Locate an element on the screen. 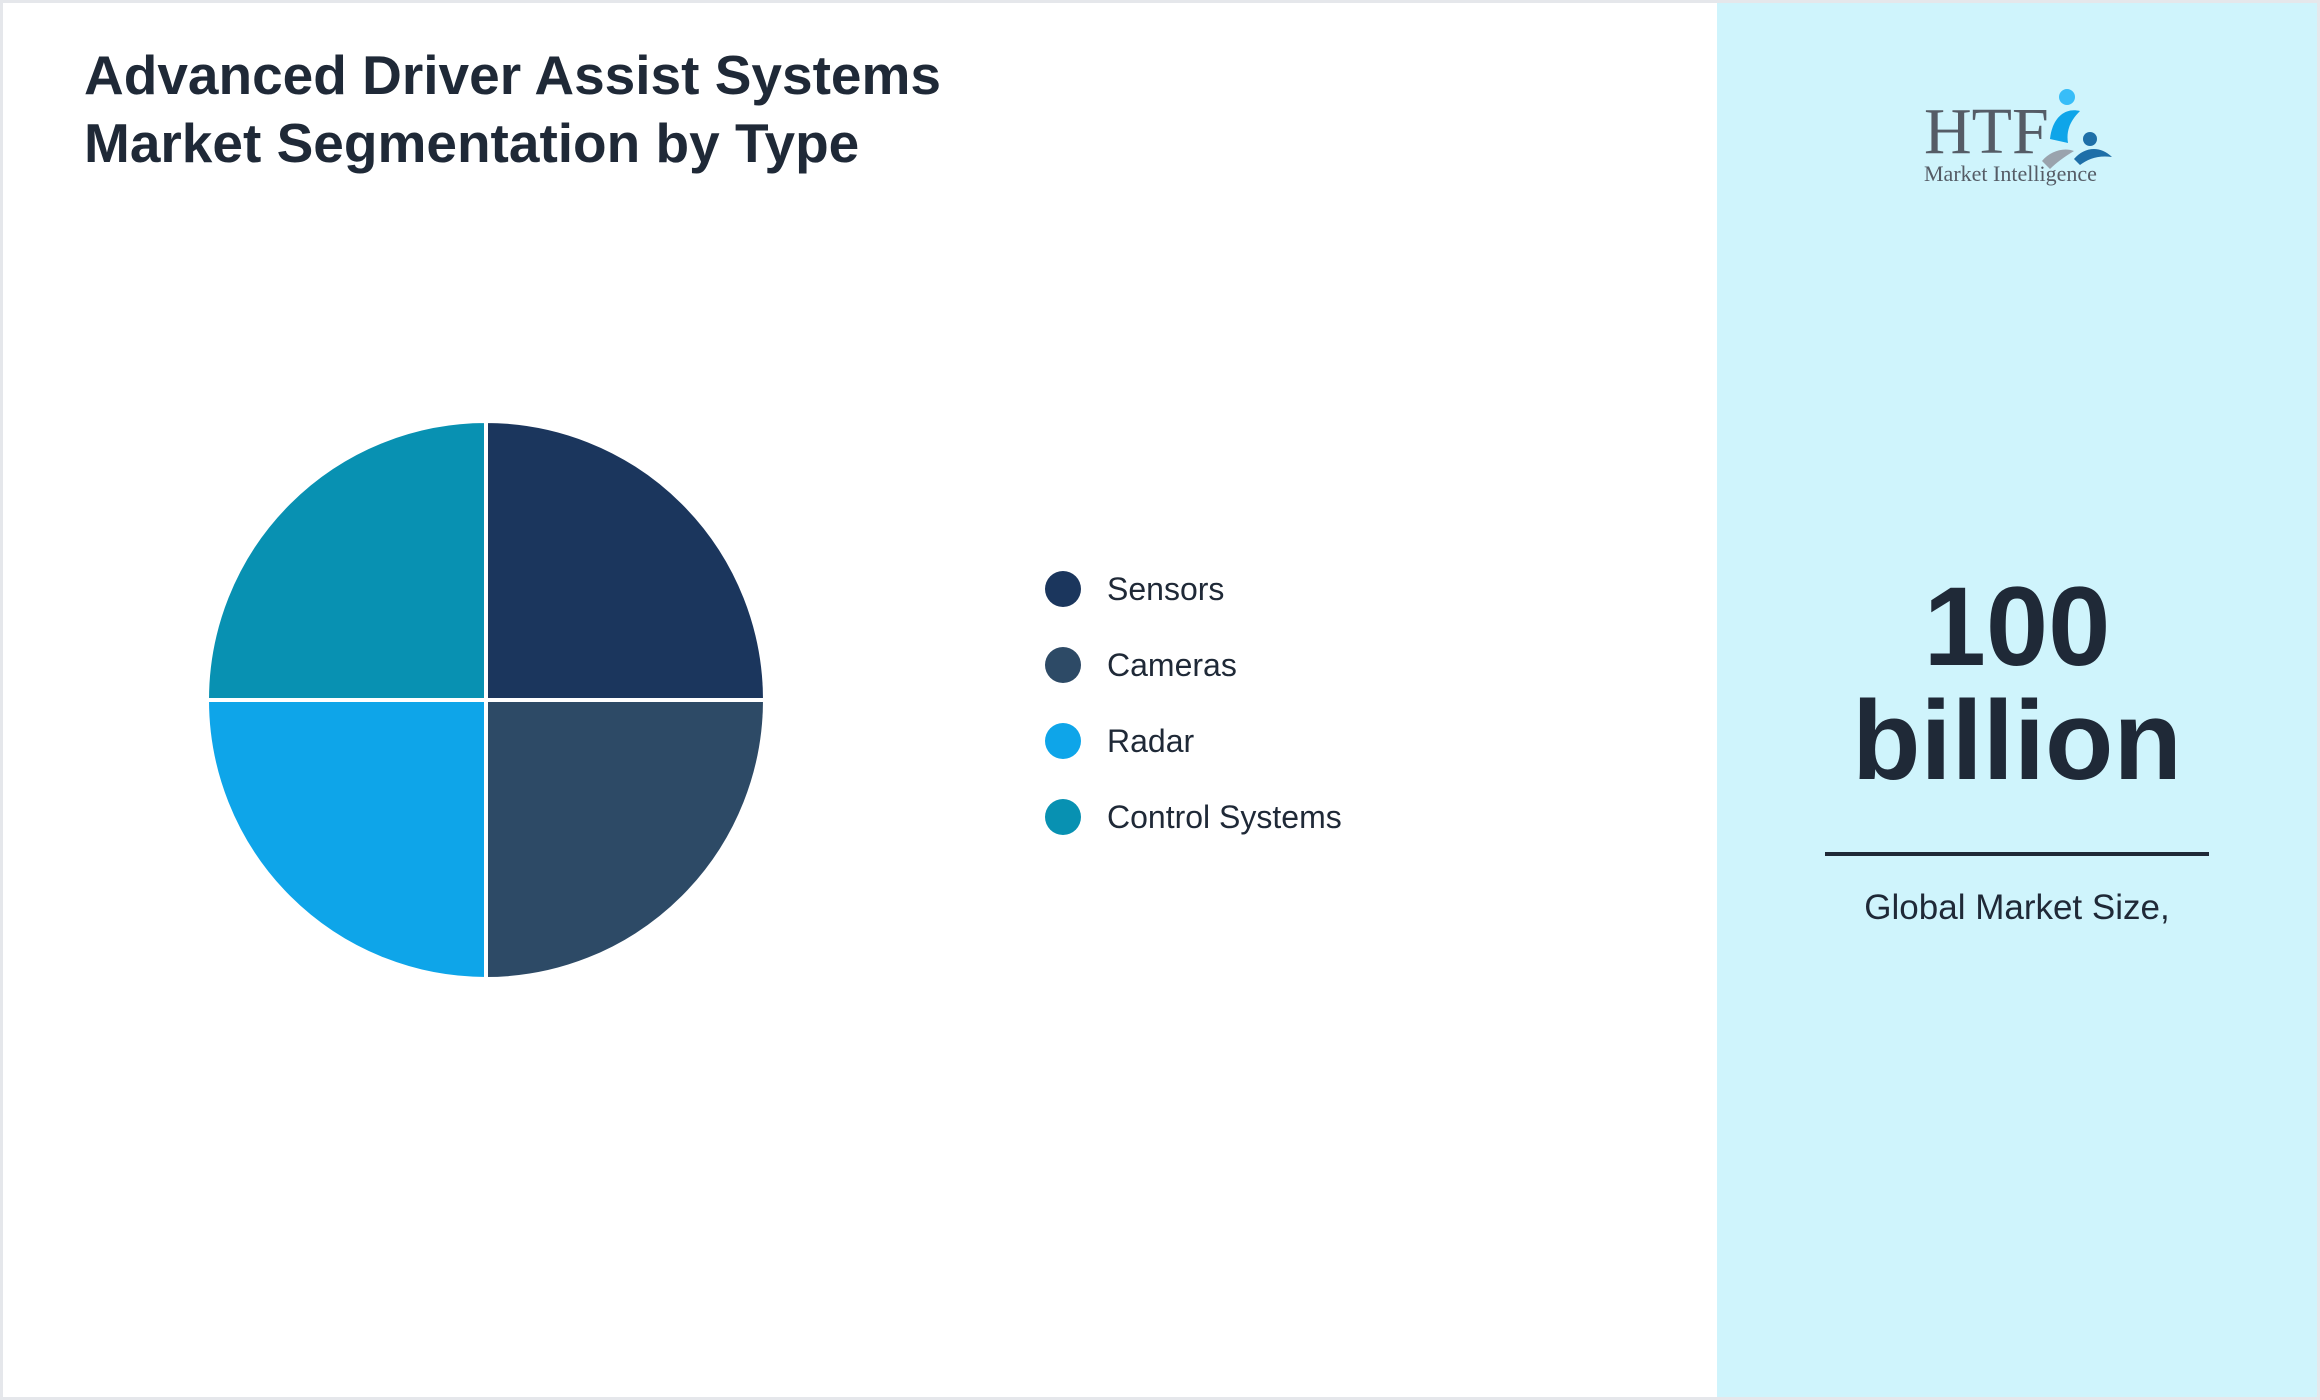  legend-swatch-sensors is located at coordinates (1063, 589).